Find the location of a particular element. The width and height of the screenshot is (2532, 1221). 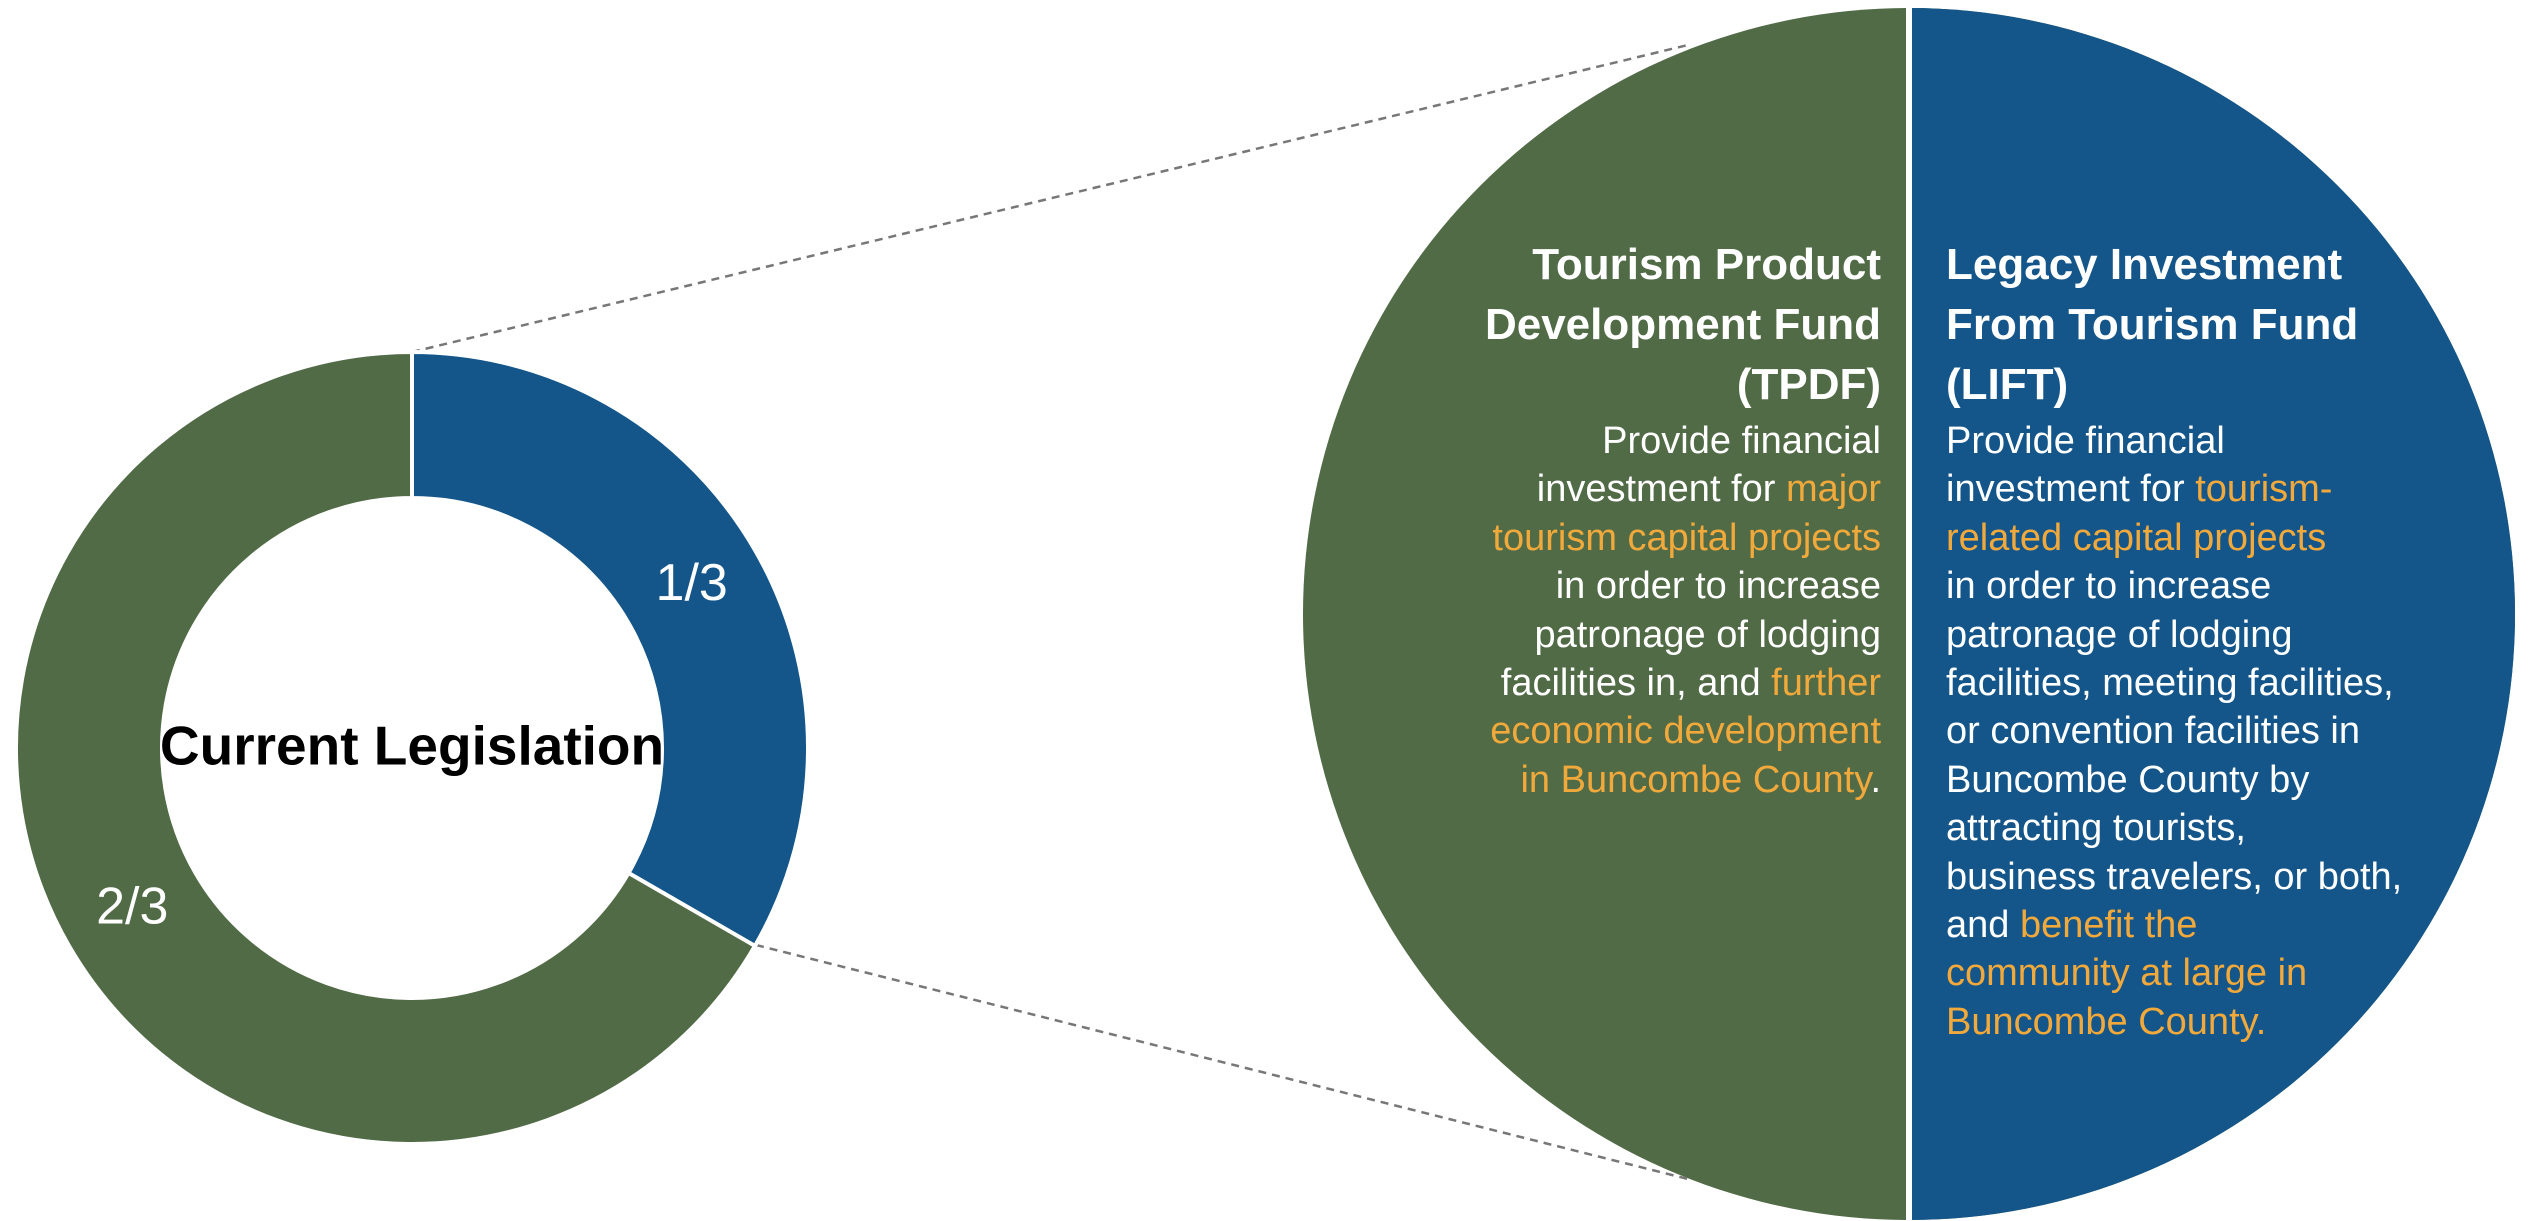

highlight-text: community at large in is located at coordinates (2127, 973).